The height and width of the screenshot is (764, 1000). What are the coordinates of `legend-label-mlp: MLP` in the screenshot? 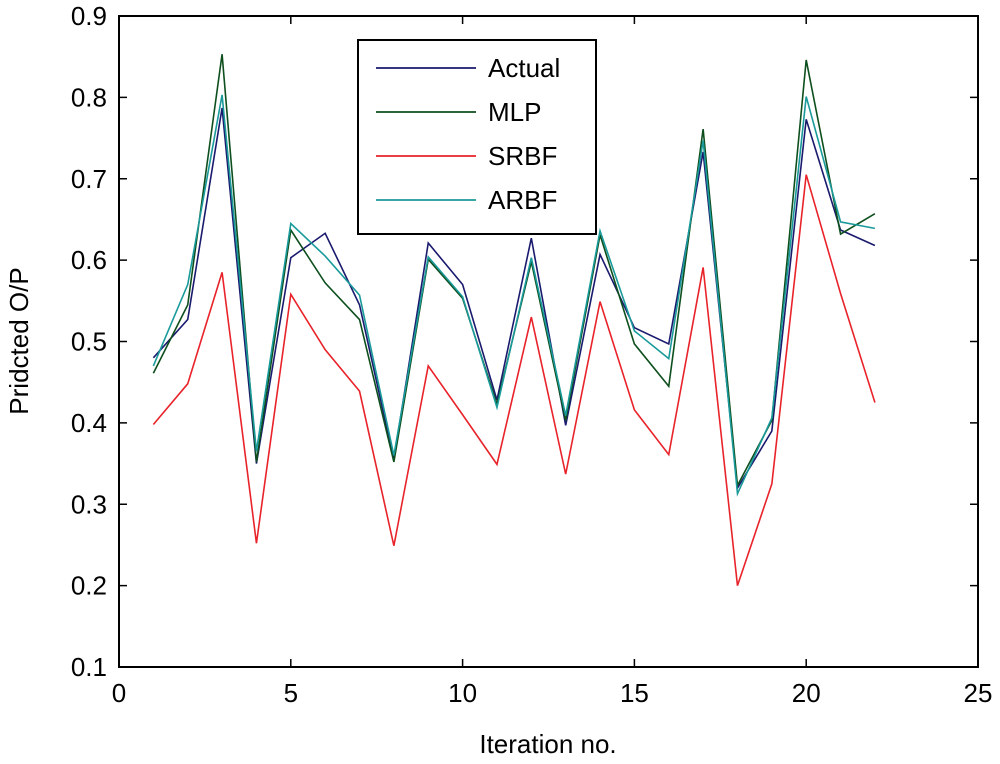 It's located at (514, 112).